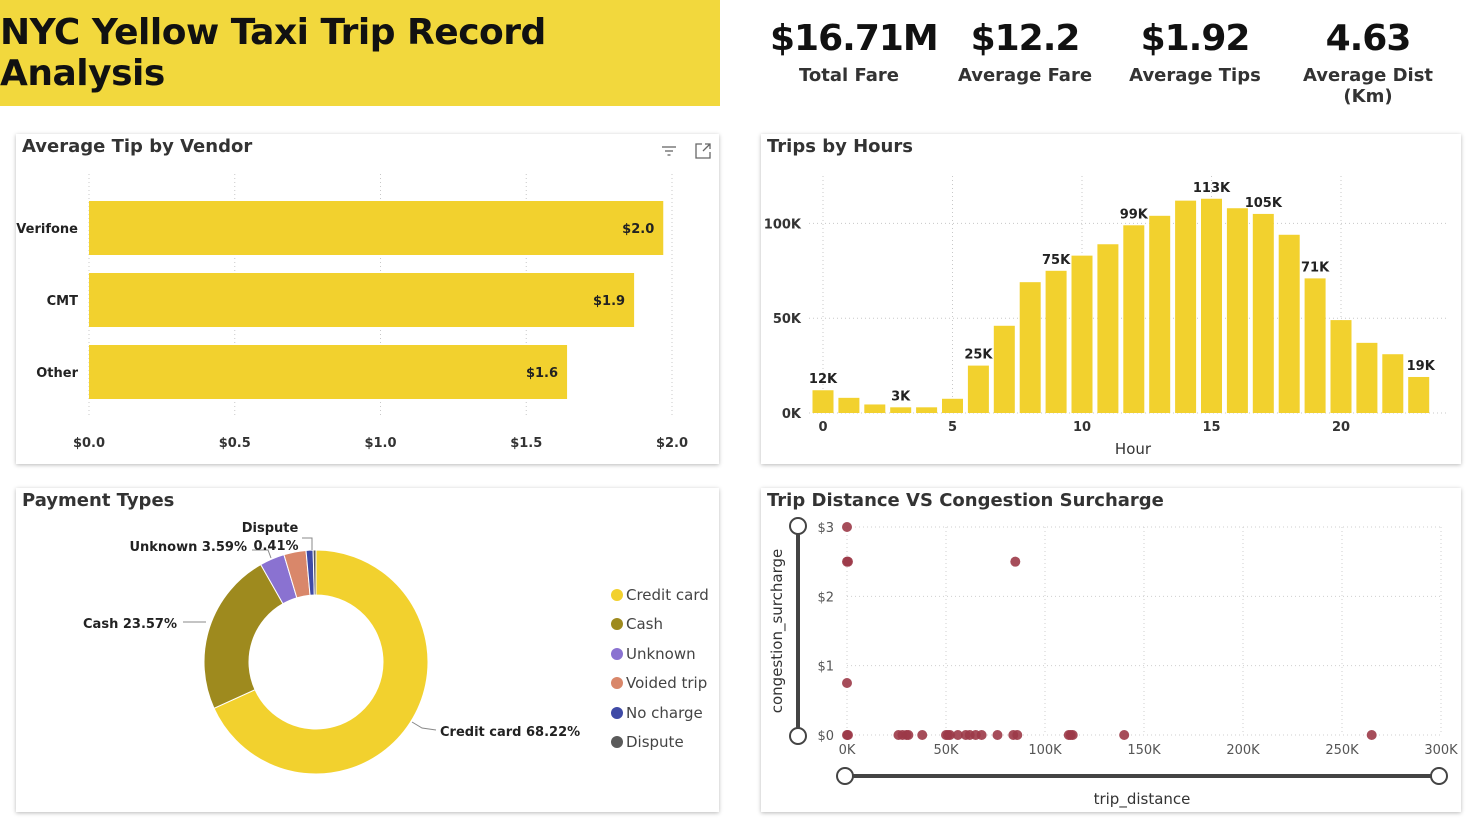 The width and height of the screenshot is (1480, 830). Describe the element at coordinates (609, 301) in the screenshot. I see `data-label: $1.9` at that location.